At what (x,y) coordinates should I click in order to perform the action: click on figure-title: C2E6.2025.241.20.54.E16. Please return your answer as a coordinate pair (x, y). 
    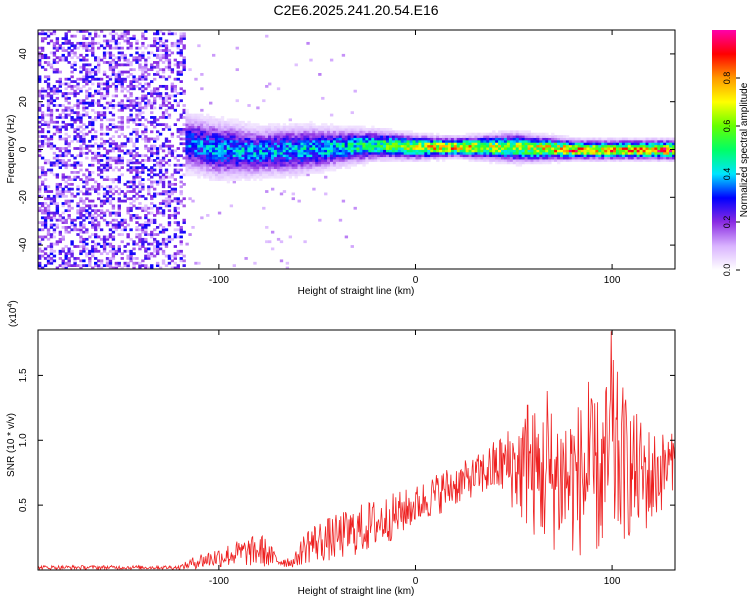
    Looking at the image, I should click on (355, 10).